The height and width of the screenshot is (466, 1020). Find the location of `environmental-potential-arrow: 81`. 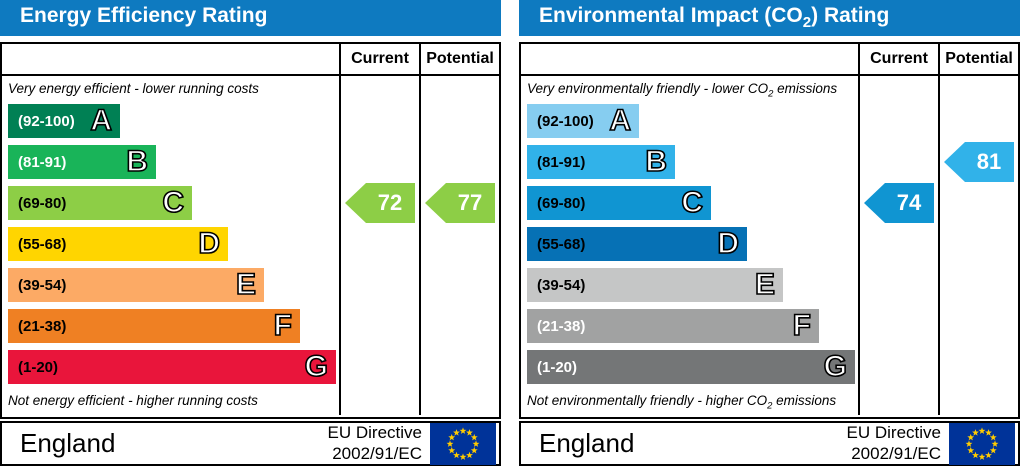

environmental-potential-arrow: 81 is located at coordinates (979, 162).